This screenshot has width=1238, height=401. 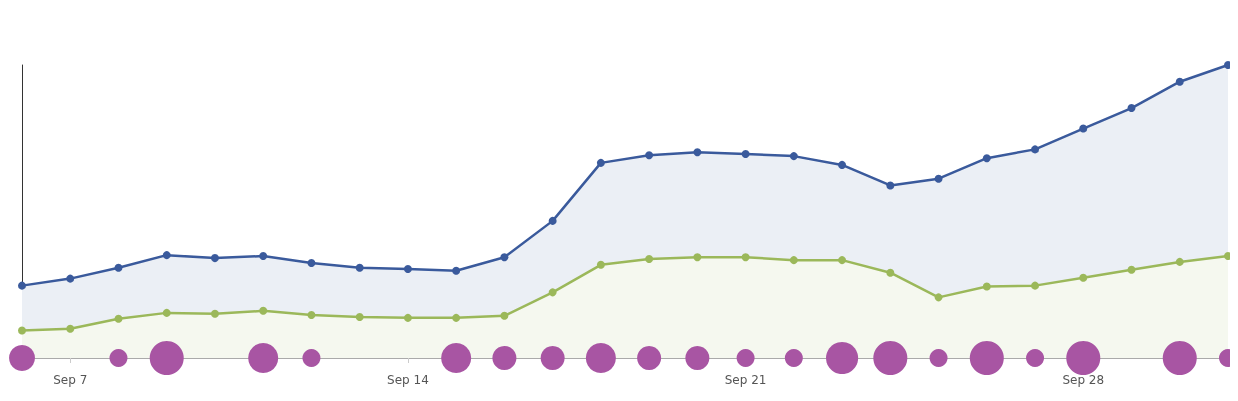 What do you see at coordinates (1083, 380) in the screenshot?
I see `x-tick-label: Sep 28` at bounding box center [1083, 380].